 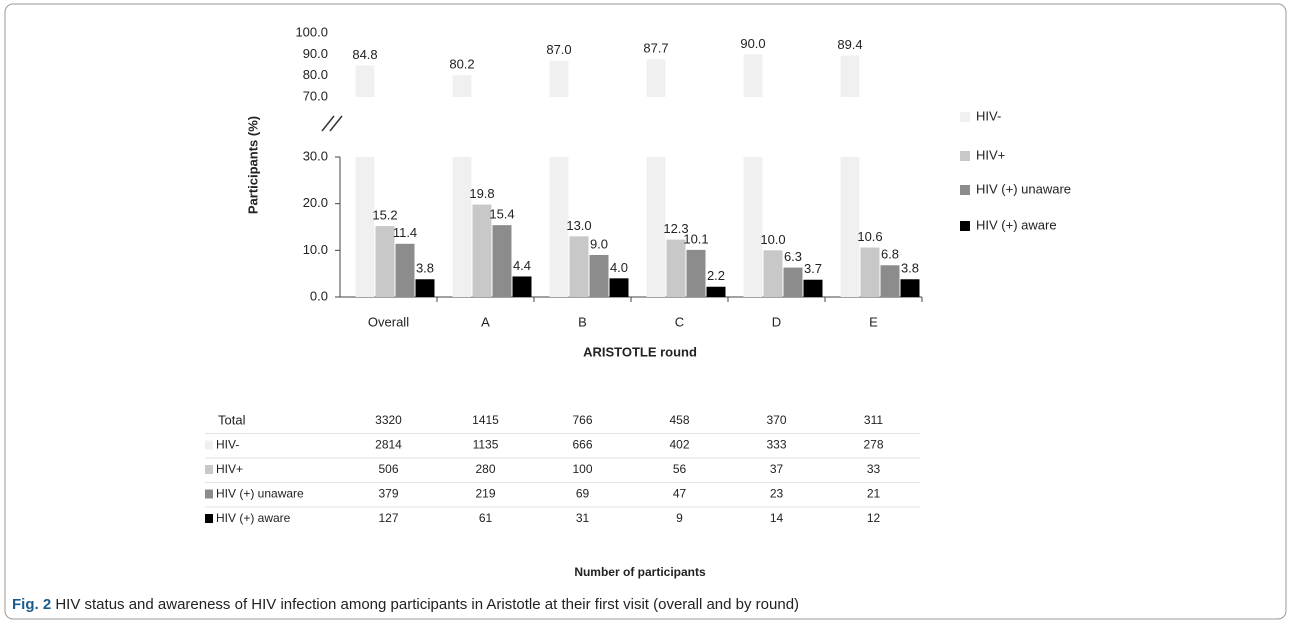 What do you see at coordinates (990, 154) in the screenshot?
I see `legend-label: HIV+` at bounding box center [990, 154].